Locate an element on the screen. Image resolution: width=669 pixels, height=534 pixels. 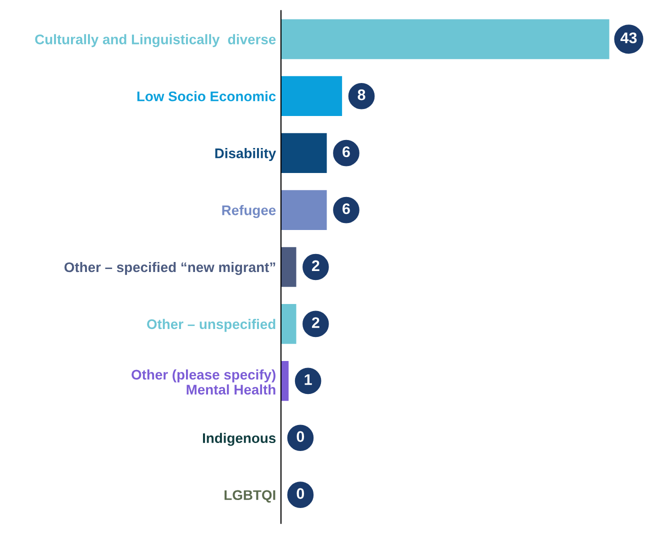
y-tick-label: Other – specified “new migrant” is located at coordinates (170, 268).